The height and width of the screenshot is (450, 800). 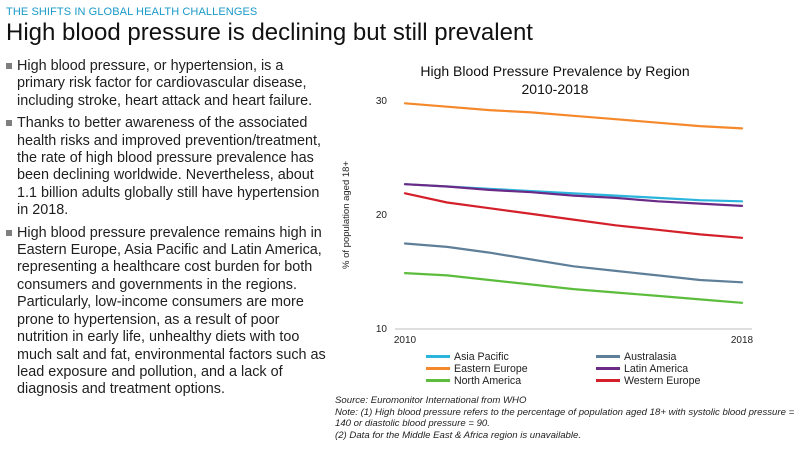 I want to click on y-tick-label: 10, so click(x=382, y=329).